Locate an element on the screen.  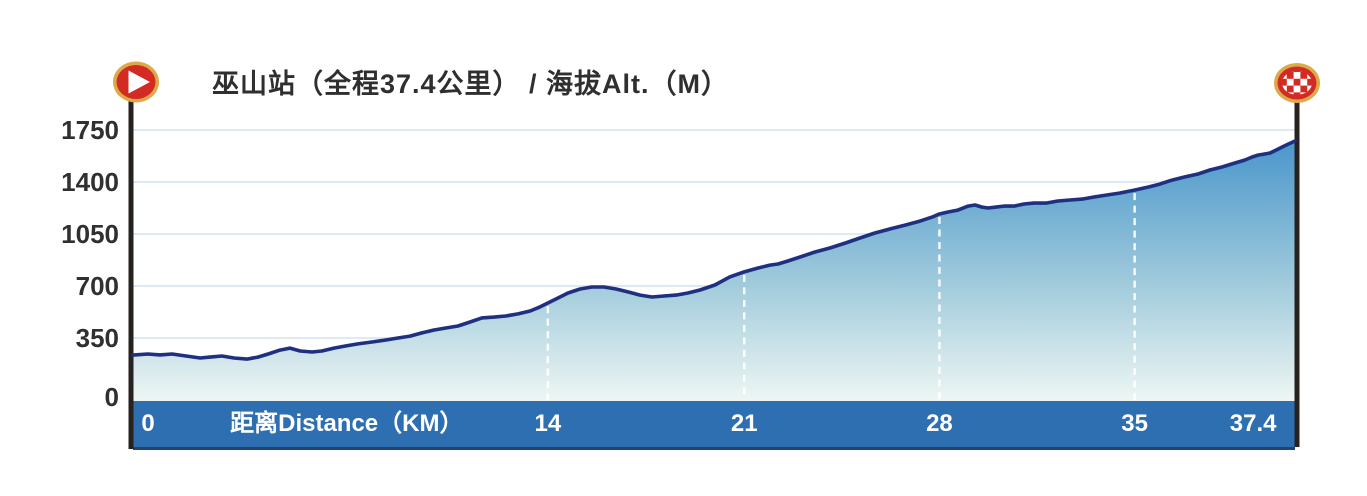
y-axis-label: 0 is located at coordinates (111, 397).